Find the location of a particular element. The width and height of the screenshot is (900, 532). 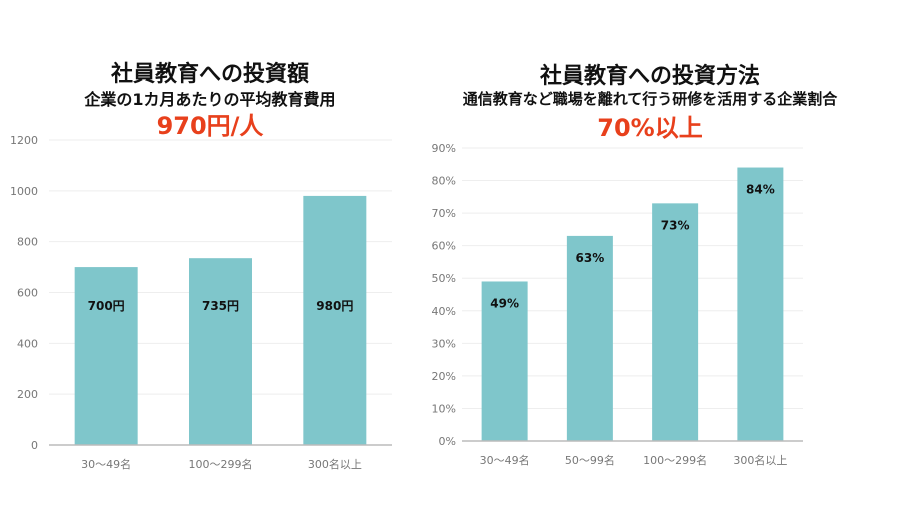

y-tick-label: 40% is located at coordinates (444, 311).